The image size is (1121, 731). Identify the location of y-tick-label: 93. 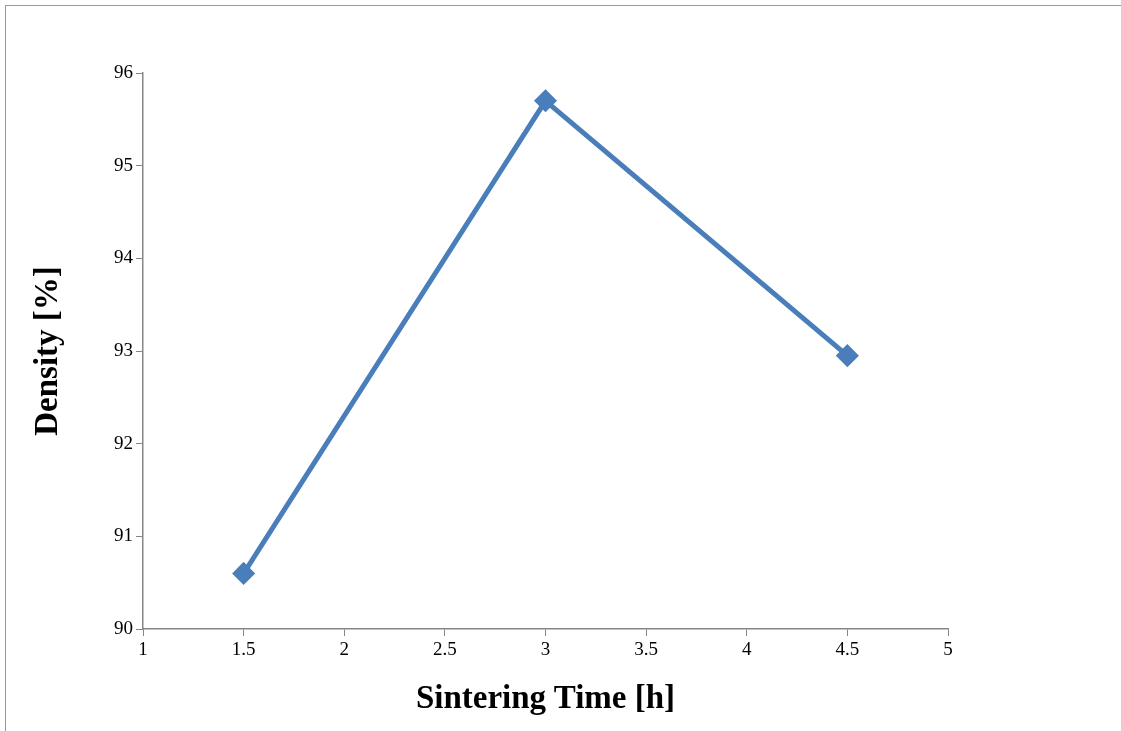
(123, 349).